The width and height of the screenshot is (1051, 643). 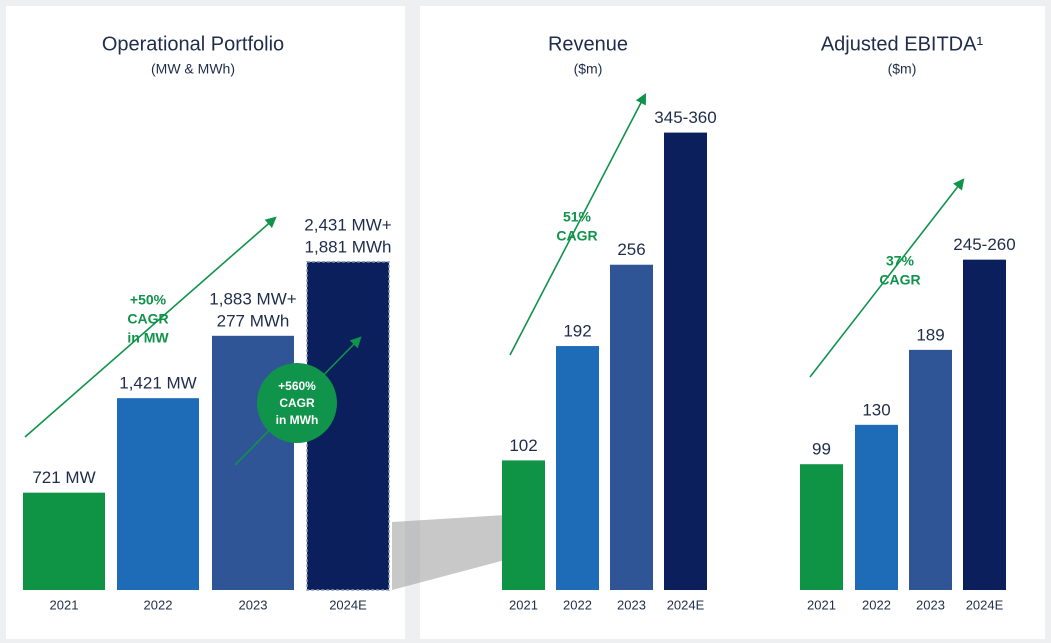 What do you see at coordinates (252, 298) in the screenshot?
I see `value-label: 1,883 MW+` at bounding box center [252, 298].